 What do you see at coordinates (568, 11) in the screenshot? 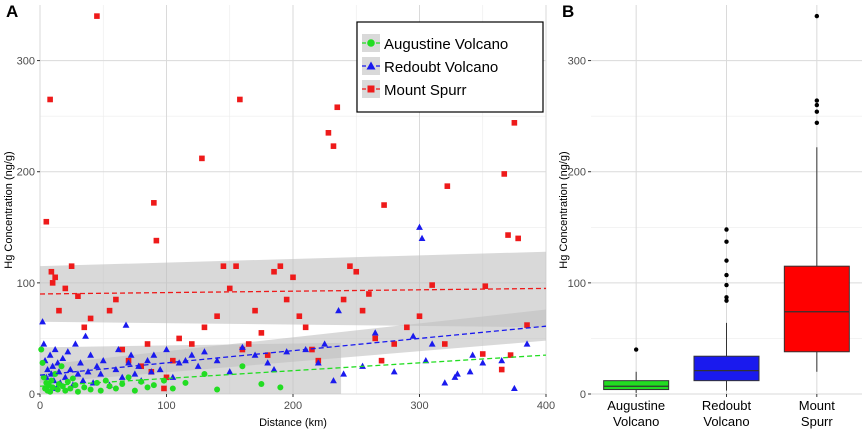
I see `panel-b-label: B` at bounding box center [568, 11].